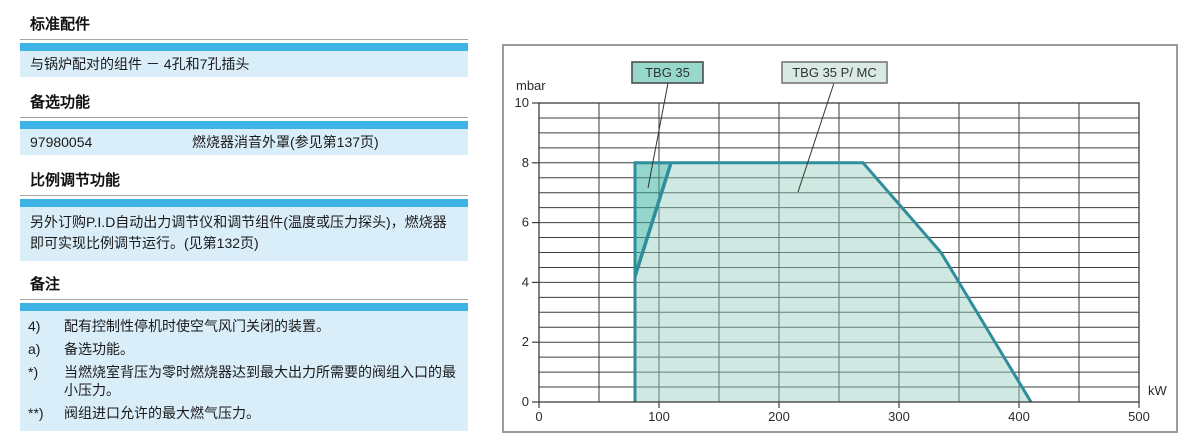  I want to click on section-optional-functions: 备选功能 97980054 燃烧器消音外罩(参见第137页), so click(244, 123).